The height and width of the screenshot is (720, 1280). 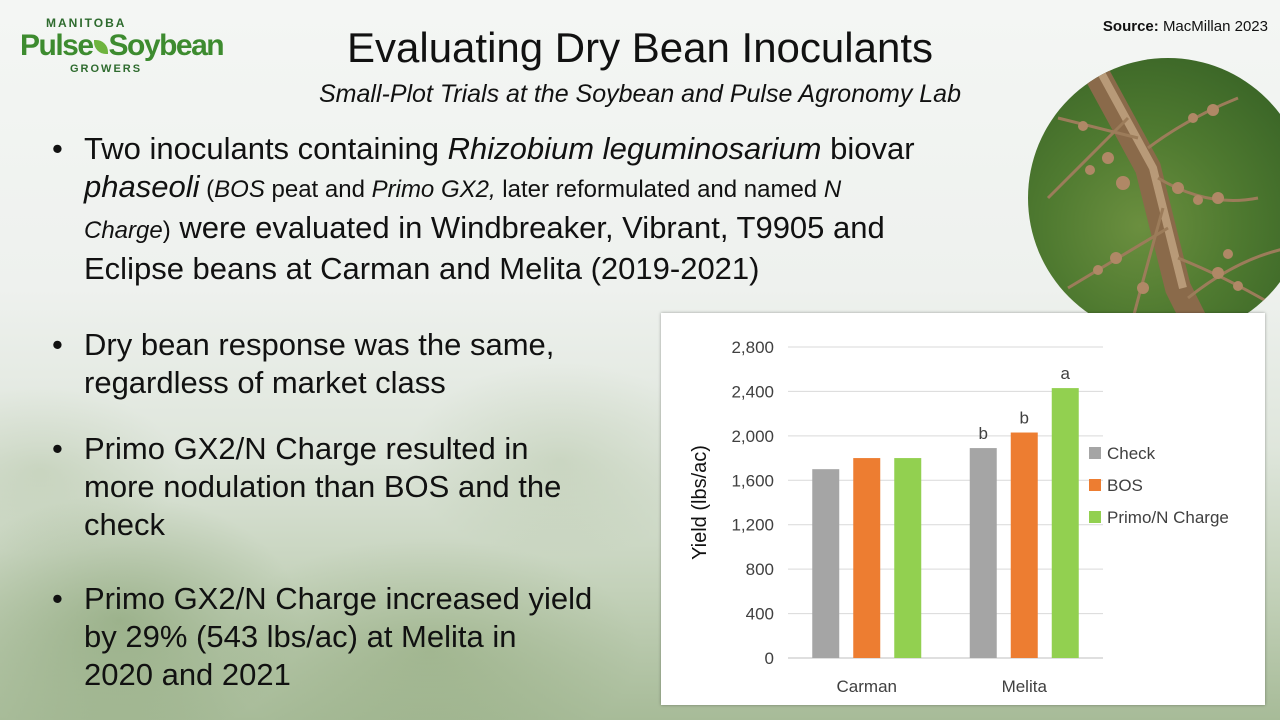 I want to click on data-label: a, so click(x=1066, y=373).